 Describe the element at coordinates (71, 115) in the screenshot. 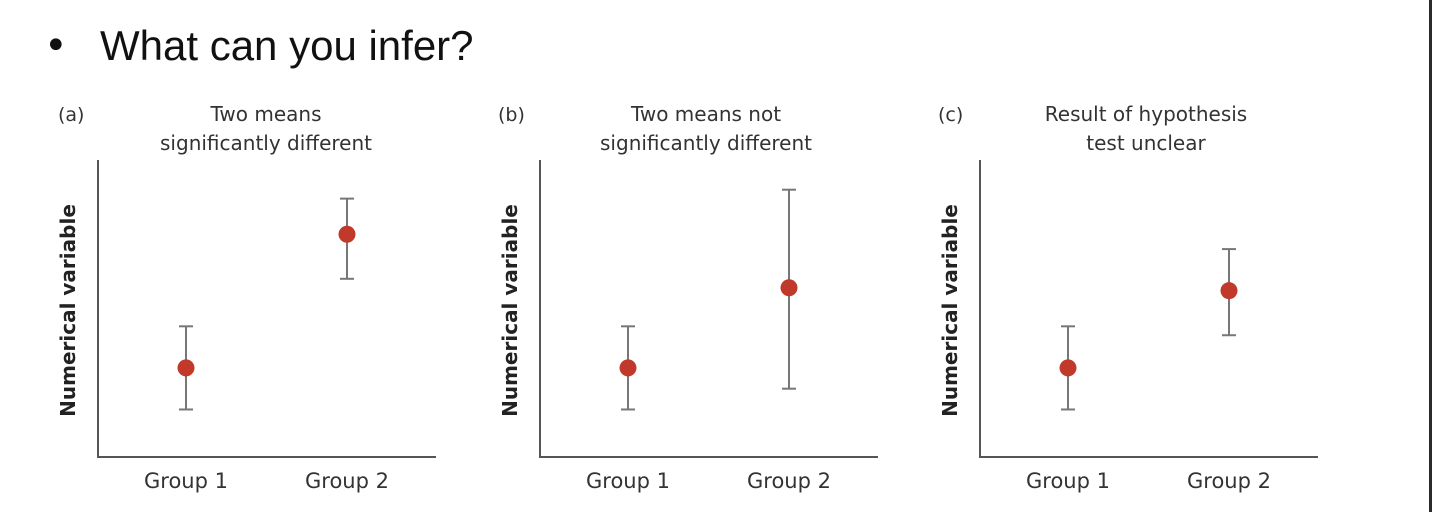

I see `panel-letter: (a)` at that location.